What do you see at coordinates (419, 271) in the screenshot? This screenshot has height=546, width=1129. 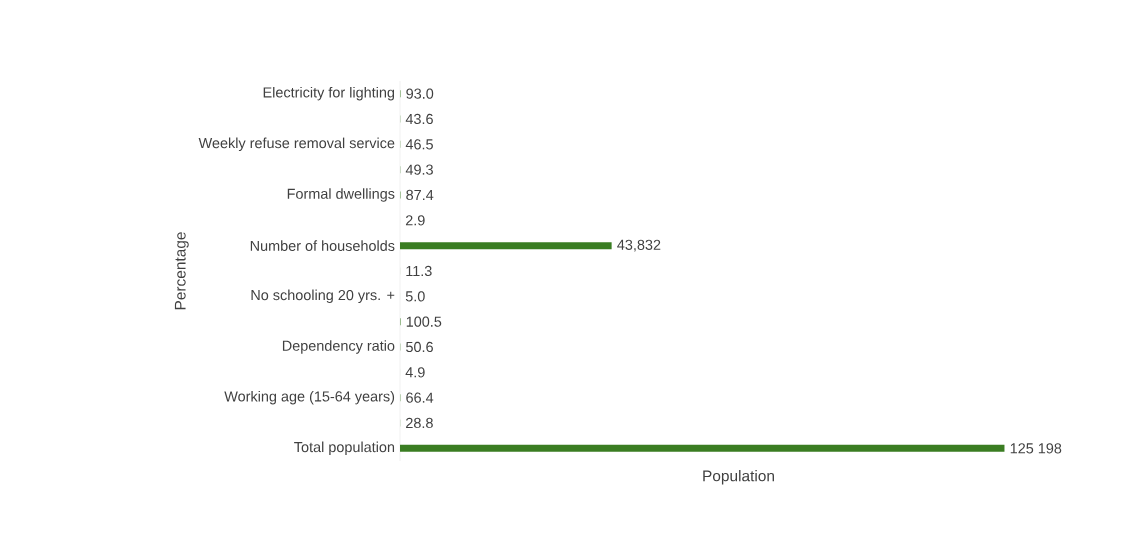 I see `data-label: 11.3` at bounding box center [419, 271].